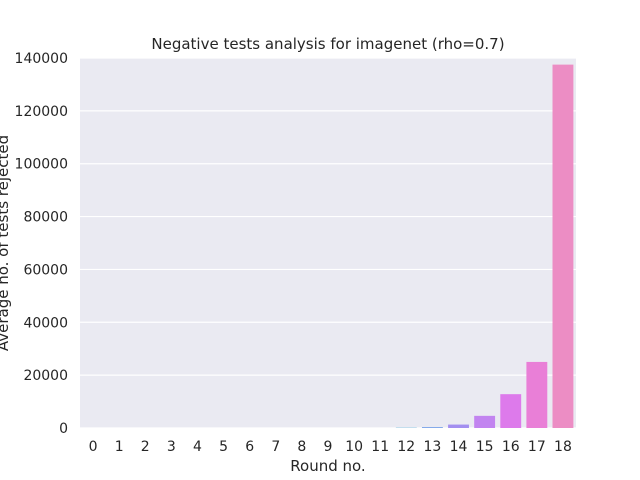  Describe the element at coordinates (171, 447) in the screenshot. I see `x-tick-label: 3` at that location.